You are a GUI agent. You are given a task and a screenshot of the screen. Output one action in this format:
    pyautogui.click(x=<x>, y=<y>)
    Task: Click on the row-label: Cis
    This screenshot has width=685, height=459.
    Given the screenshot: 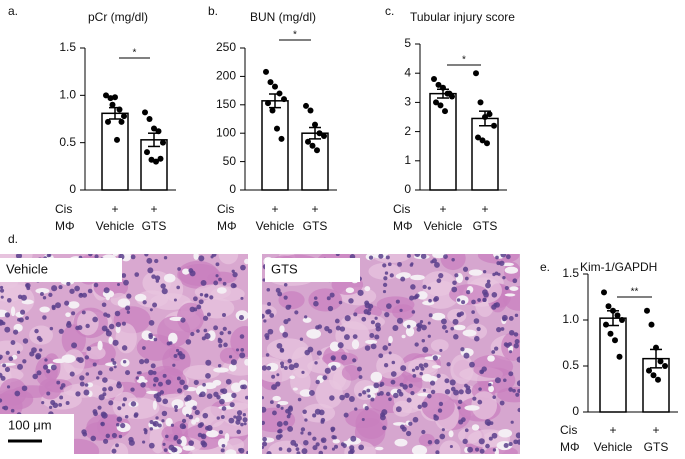 What is the action you would take?
    pyautogui.click(x=63, y=209)
    